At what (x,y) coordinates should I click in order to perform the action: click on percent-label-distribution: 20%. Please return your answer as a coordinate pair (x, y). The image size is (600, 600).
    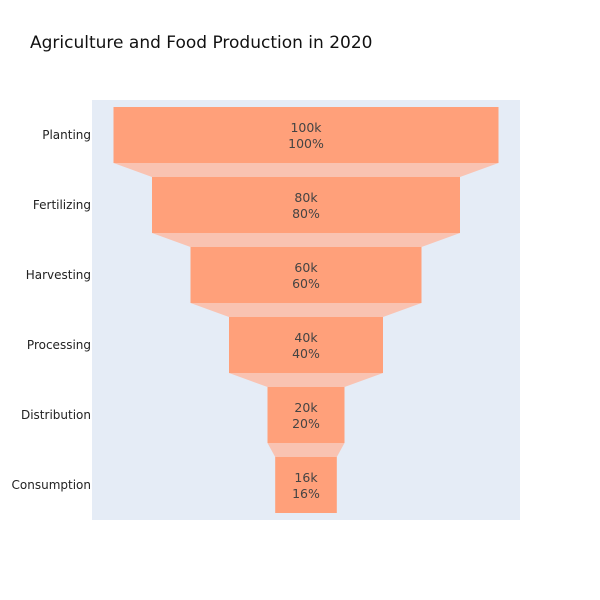
    Looking at the image, I should click on (306, 423).